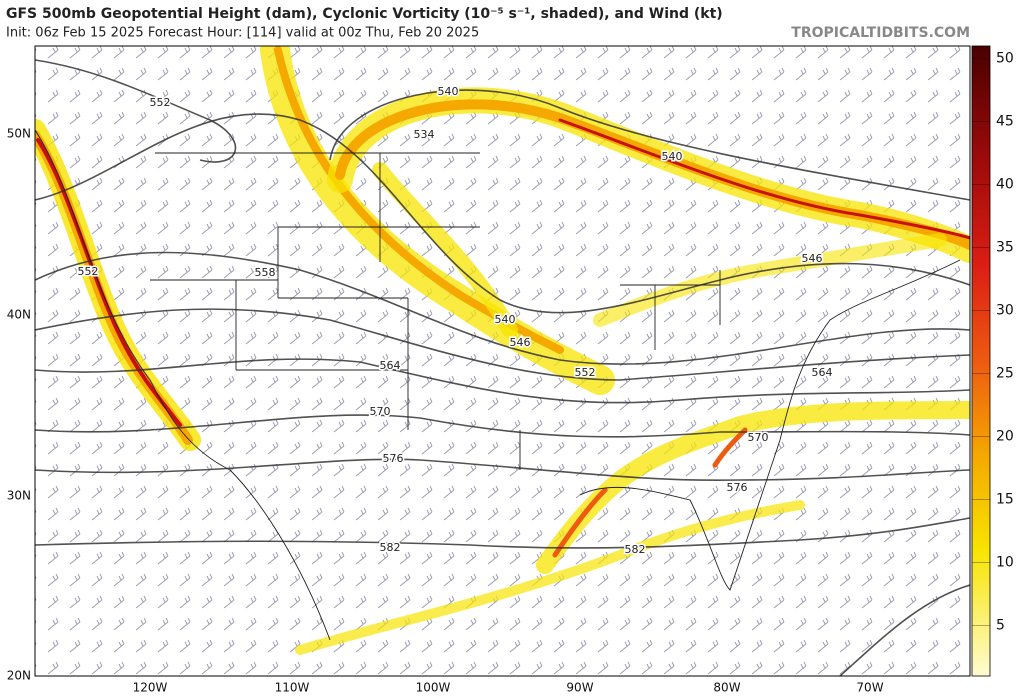 The height and width of the screenshot is (696, 1024). Describe the element at coordinates (508, 688) in the screenshot. I see `lon-labels: 120W 110W 100W 90W 80W 70W` at that location.